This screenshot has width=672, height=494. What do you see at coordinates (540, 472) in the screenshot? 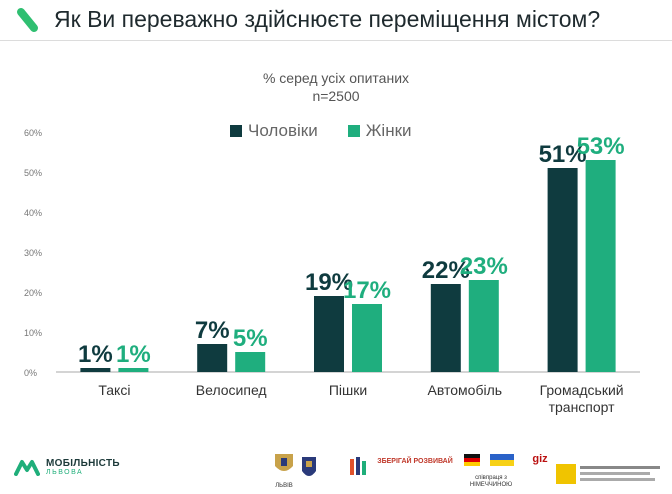
I see `giz-logo: giz` at bounding box center [540, 472].